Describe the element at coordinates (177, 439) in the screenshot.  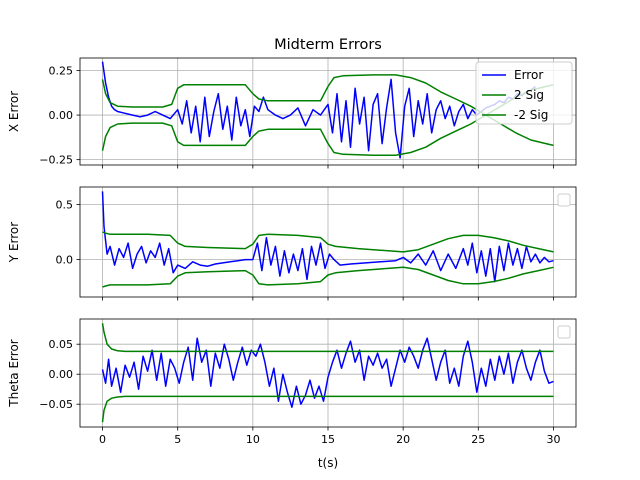
I see `x-tick-label: 5` at that location.